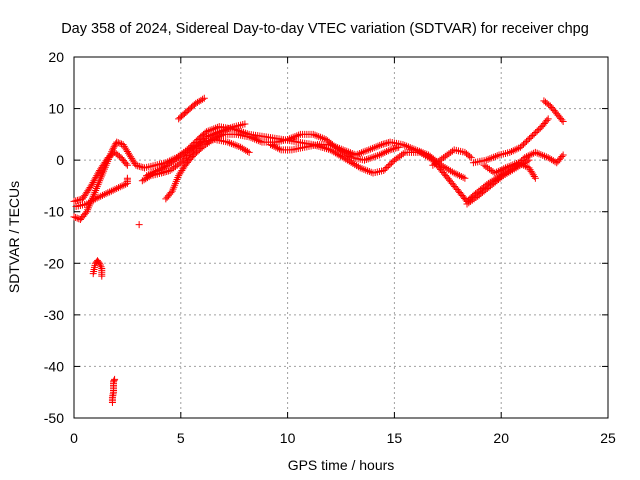  I want to click on x-tick-label: 20, so click(501, 438).